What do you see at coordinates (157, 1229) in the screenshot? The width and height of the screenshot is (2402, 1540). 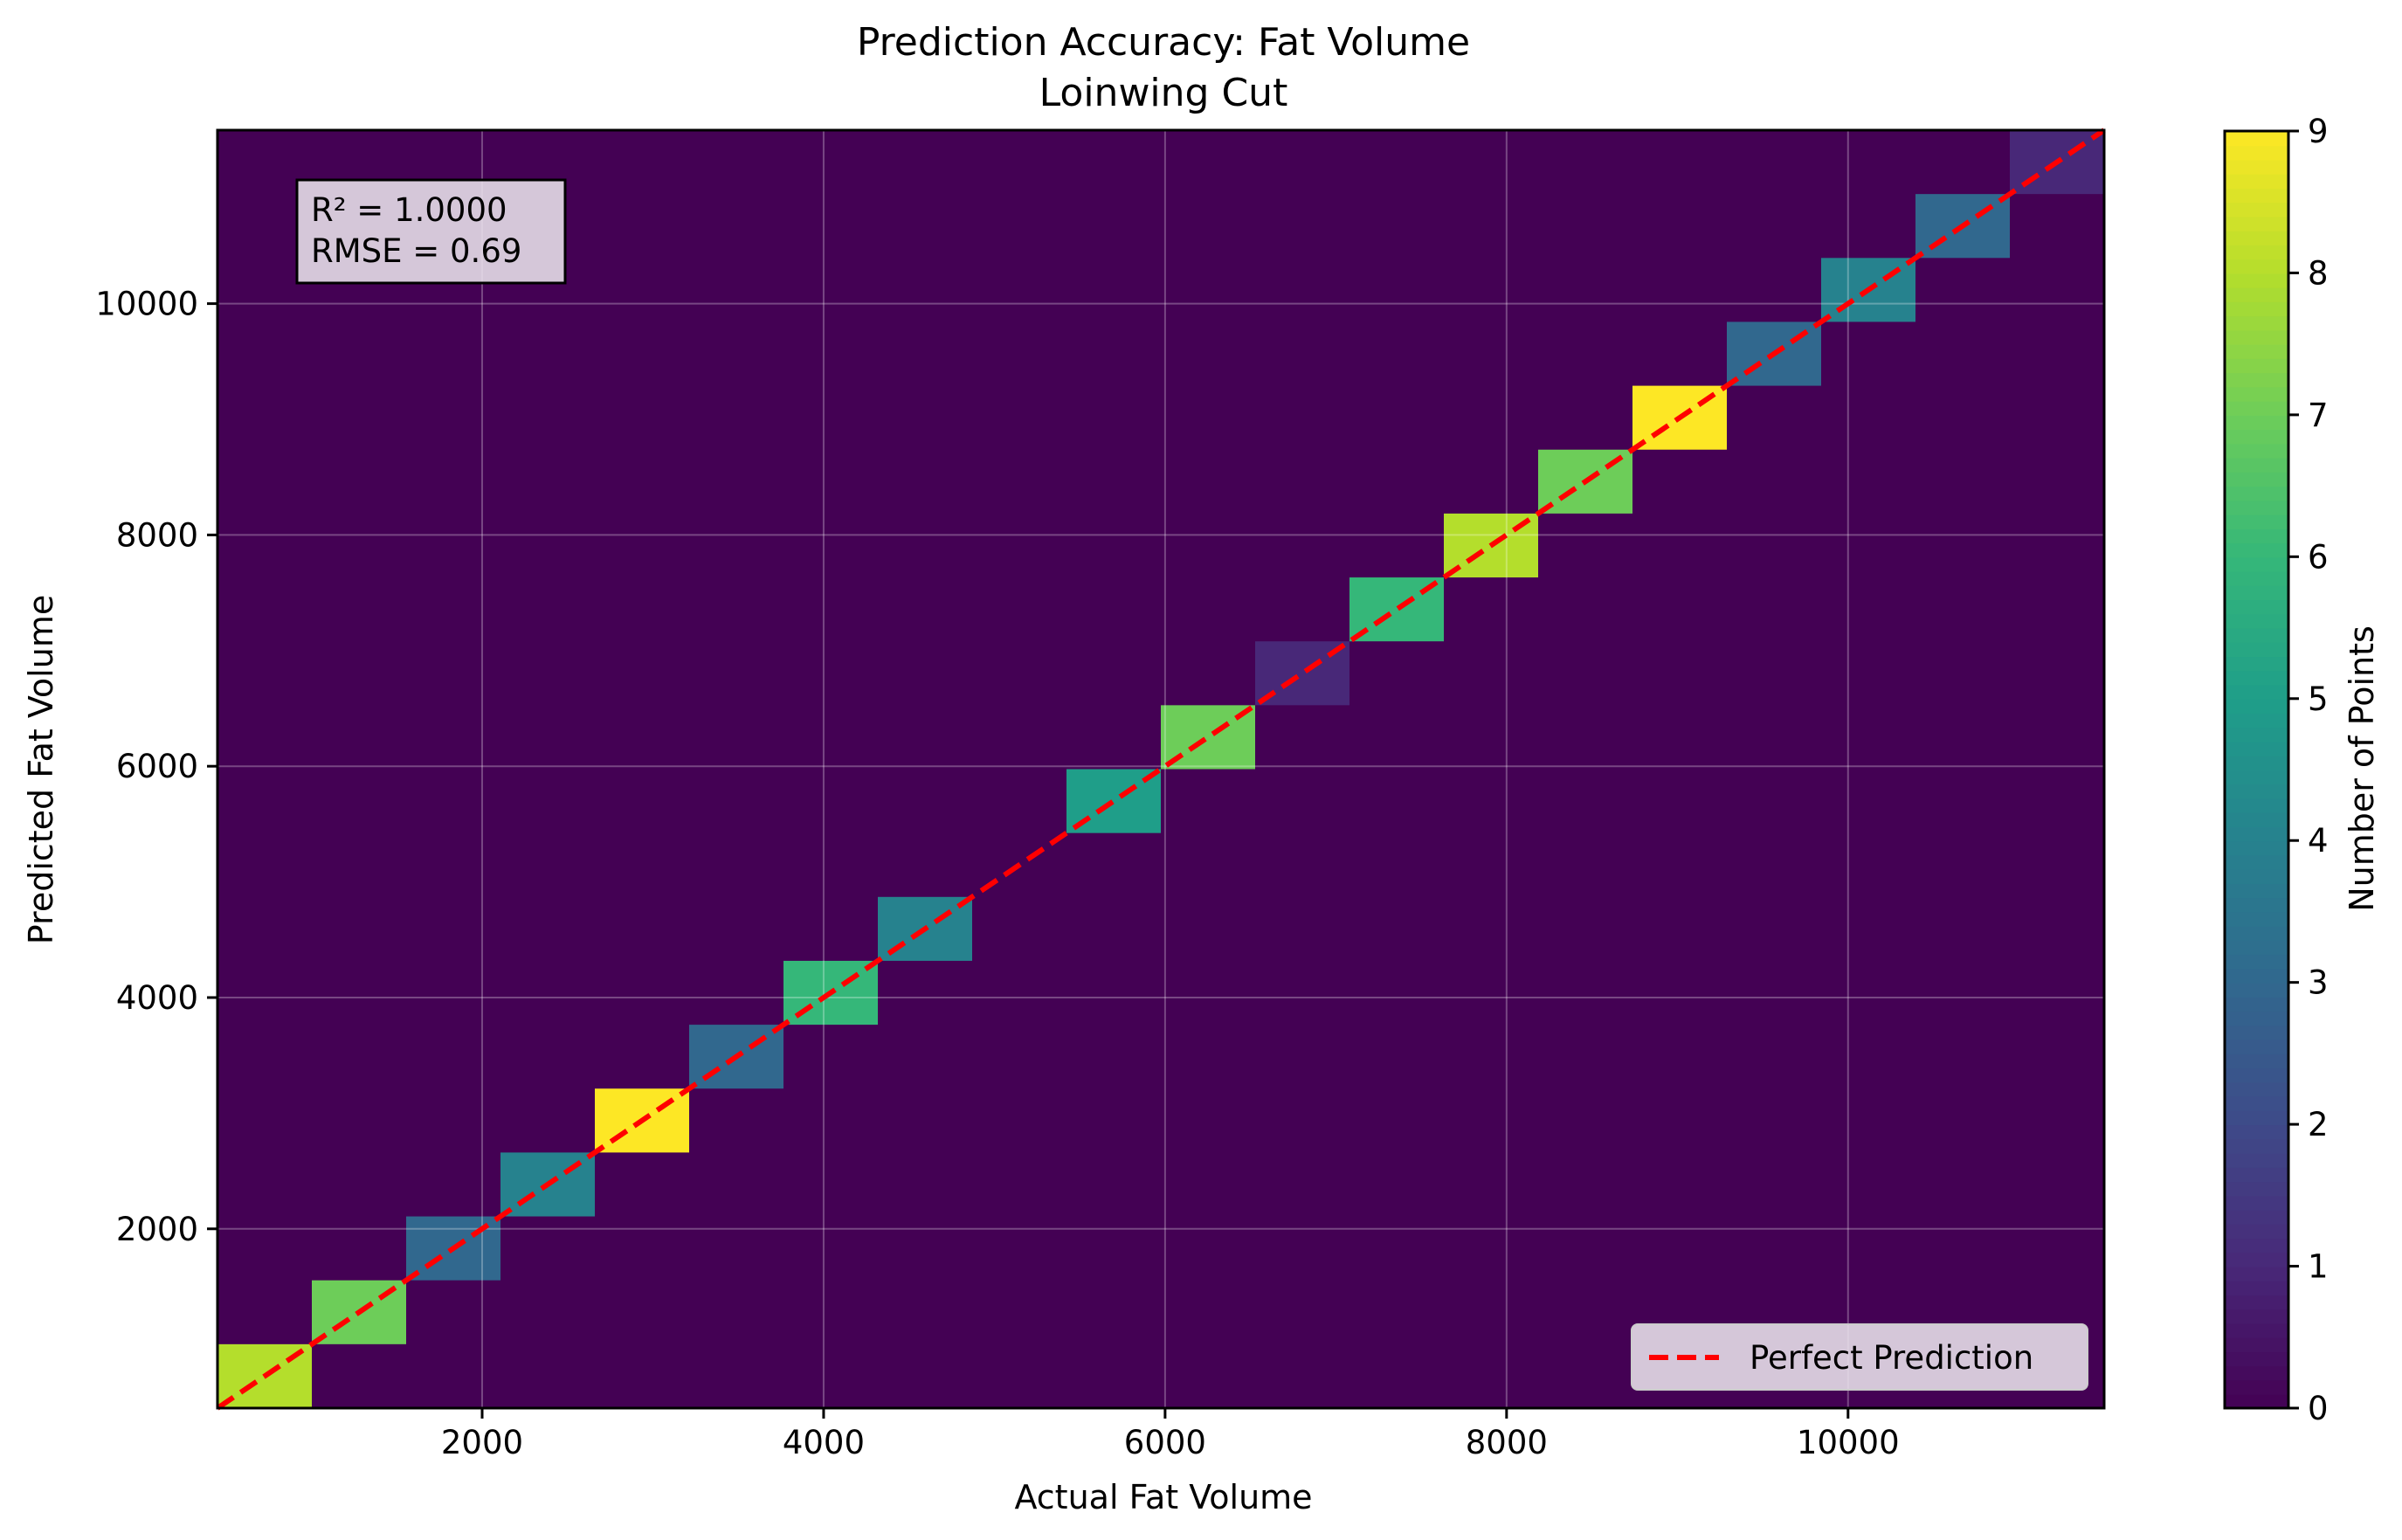 I see `y-tick-label: 2000` at bounding box center [157, 1229].